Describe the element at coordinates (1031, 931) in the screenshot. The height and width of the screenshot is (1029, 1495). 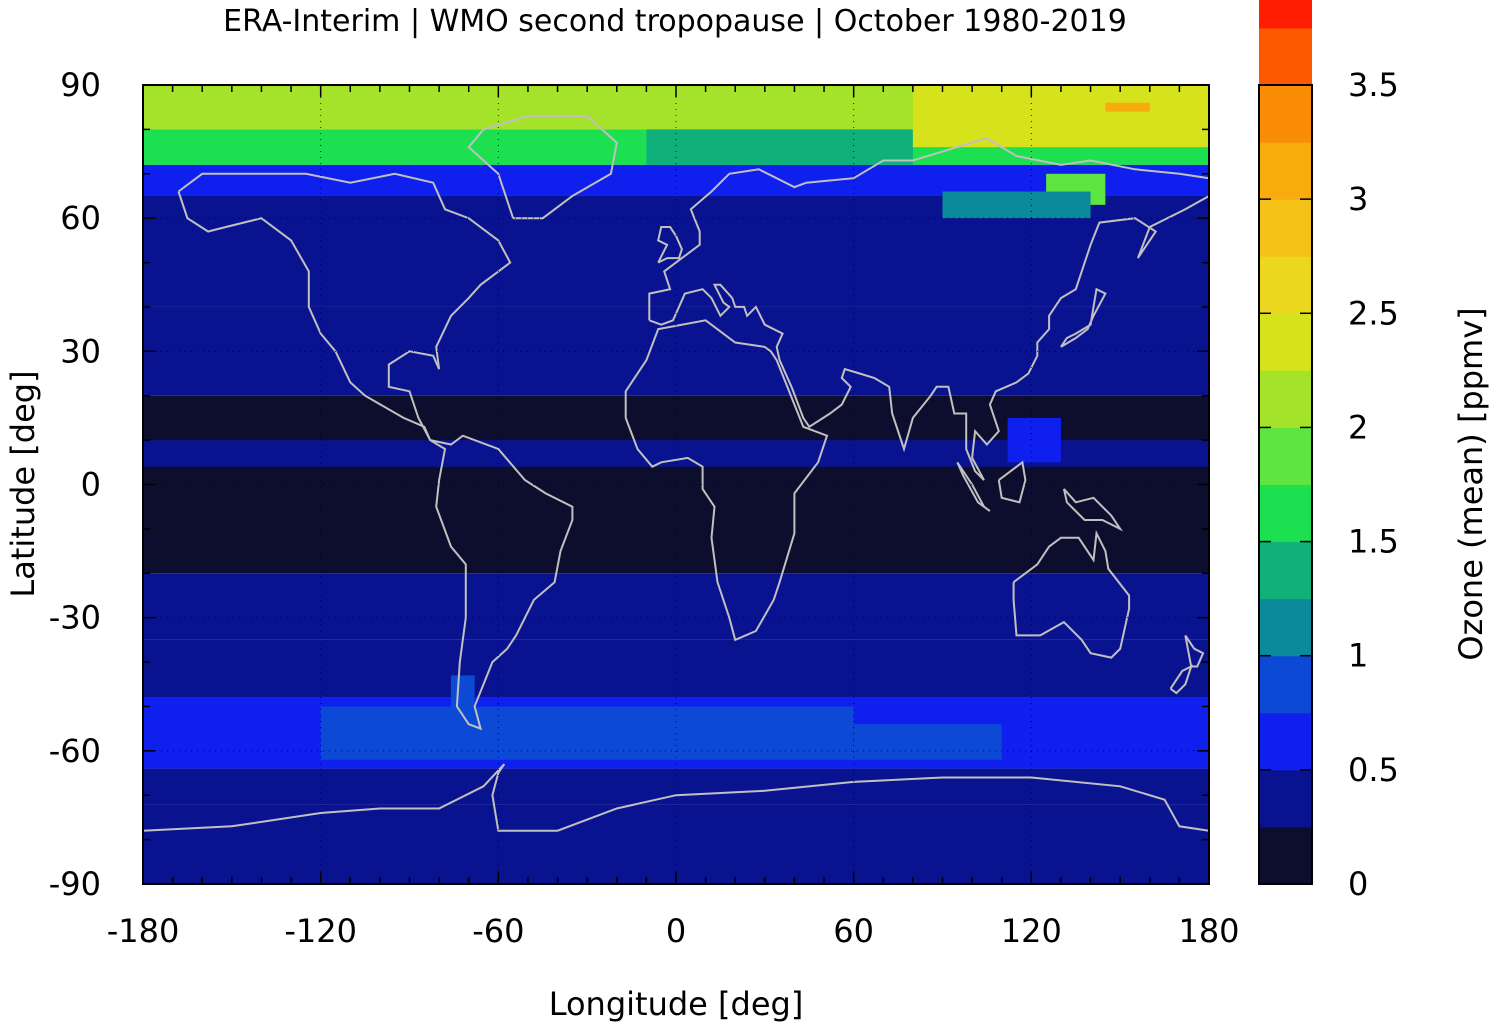
I see `x-tick-label: 120` at that location.